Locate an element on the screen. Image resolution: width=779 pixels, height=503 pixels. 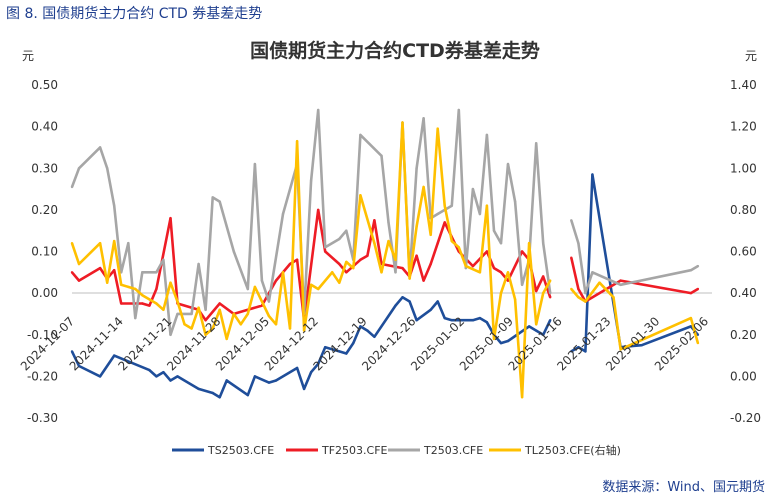
left-tick-label: -0.30 is located at coordinates (42, 418).